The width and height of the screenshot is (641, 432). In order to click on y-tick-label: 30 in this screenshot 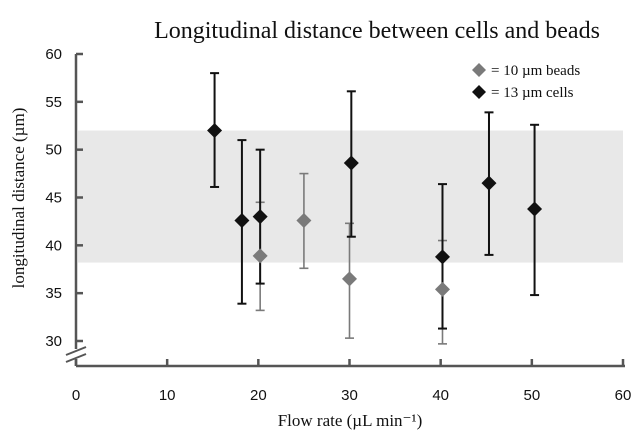, I will do `click(53, 341)`.